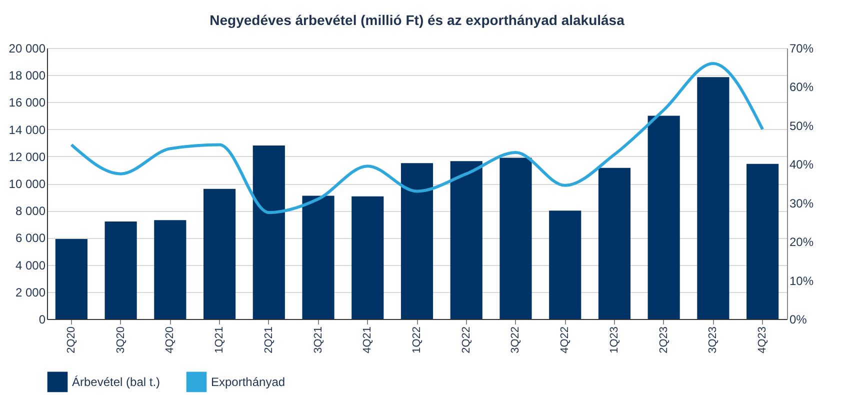  What do you see at coordinates (27, 49) in the screenshot?
I see `y-tick-label: 20 000` at bounding box center [27, 49].